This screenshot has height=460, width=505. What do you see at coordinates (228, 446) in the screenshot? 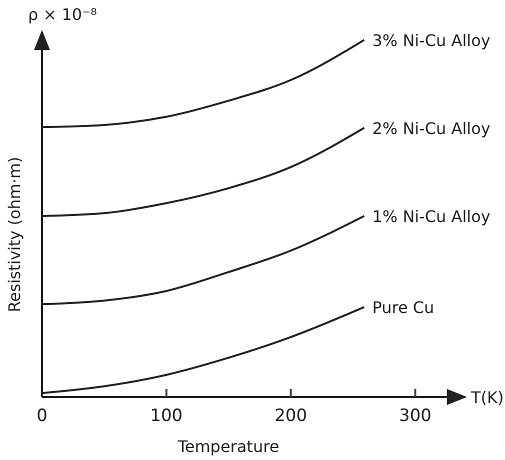
I see `x-axis-title: Temperature` at bounding box center [228, 446].